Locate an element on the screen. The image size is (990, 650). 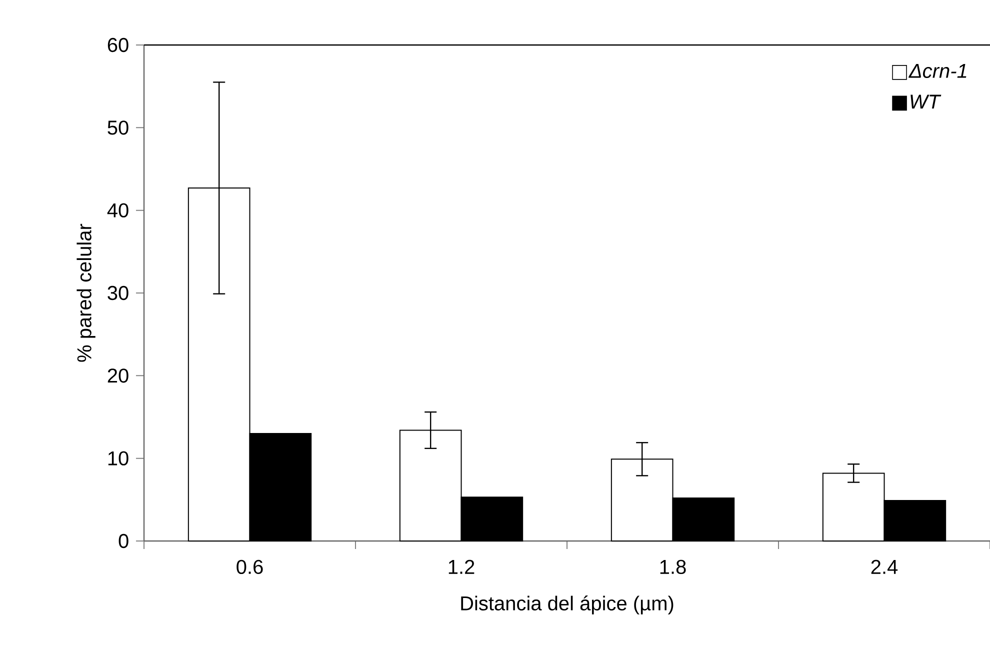
y-tick-label: 50 is located at coordinates (118, 127).